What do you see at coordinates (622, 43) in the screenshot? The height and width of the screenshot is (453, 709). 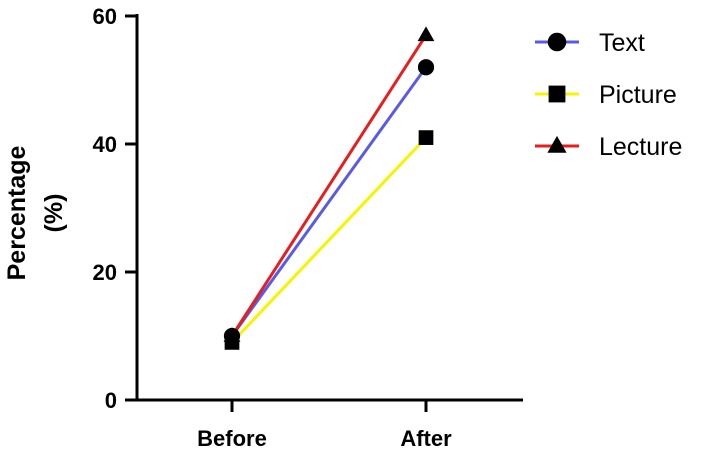 I see `legend-label-text: Text` at bounding box center [622, 43].